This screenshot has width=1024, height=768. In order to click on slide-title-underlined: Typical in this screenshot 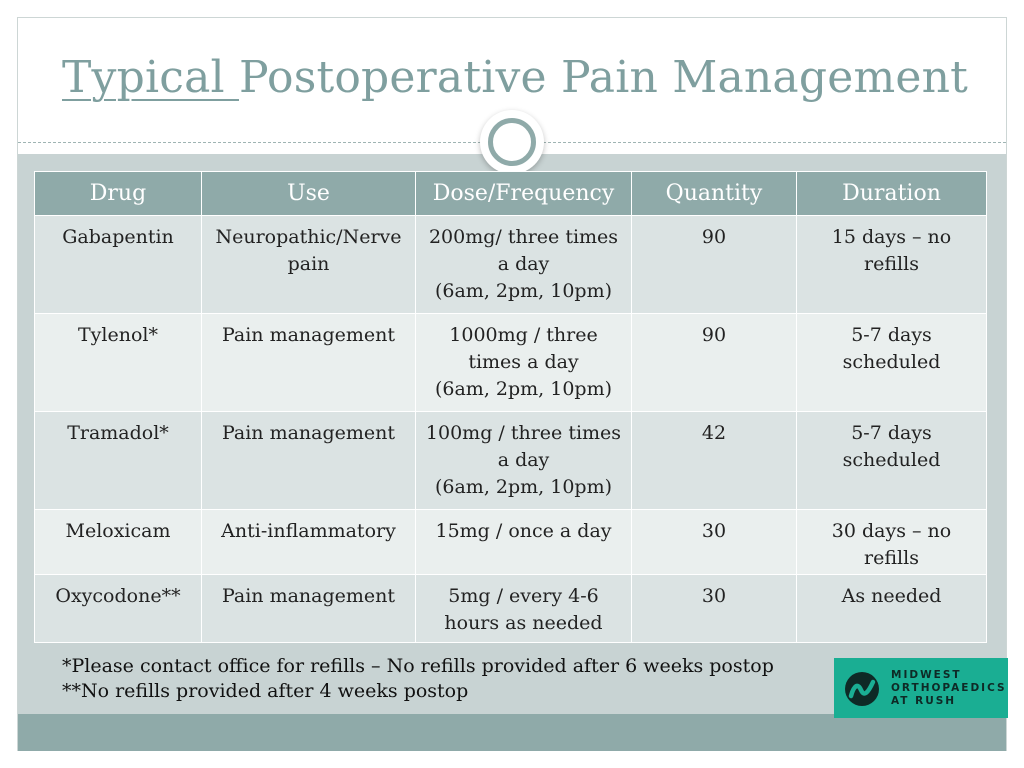, I will do `click(150, 77)`.